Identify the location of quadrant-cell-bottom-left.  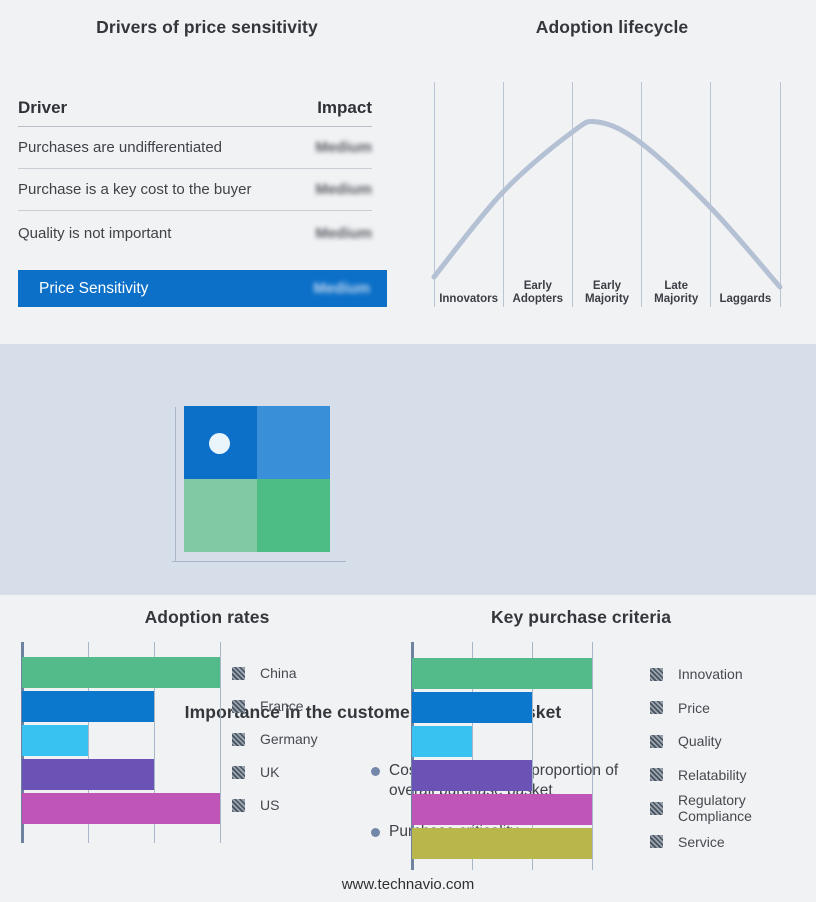
(220, 515).